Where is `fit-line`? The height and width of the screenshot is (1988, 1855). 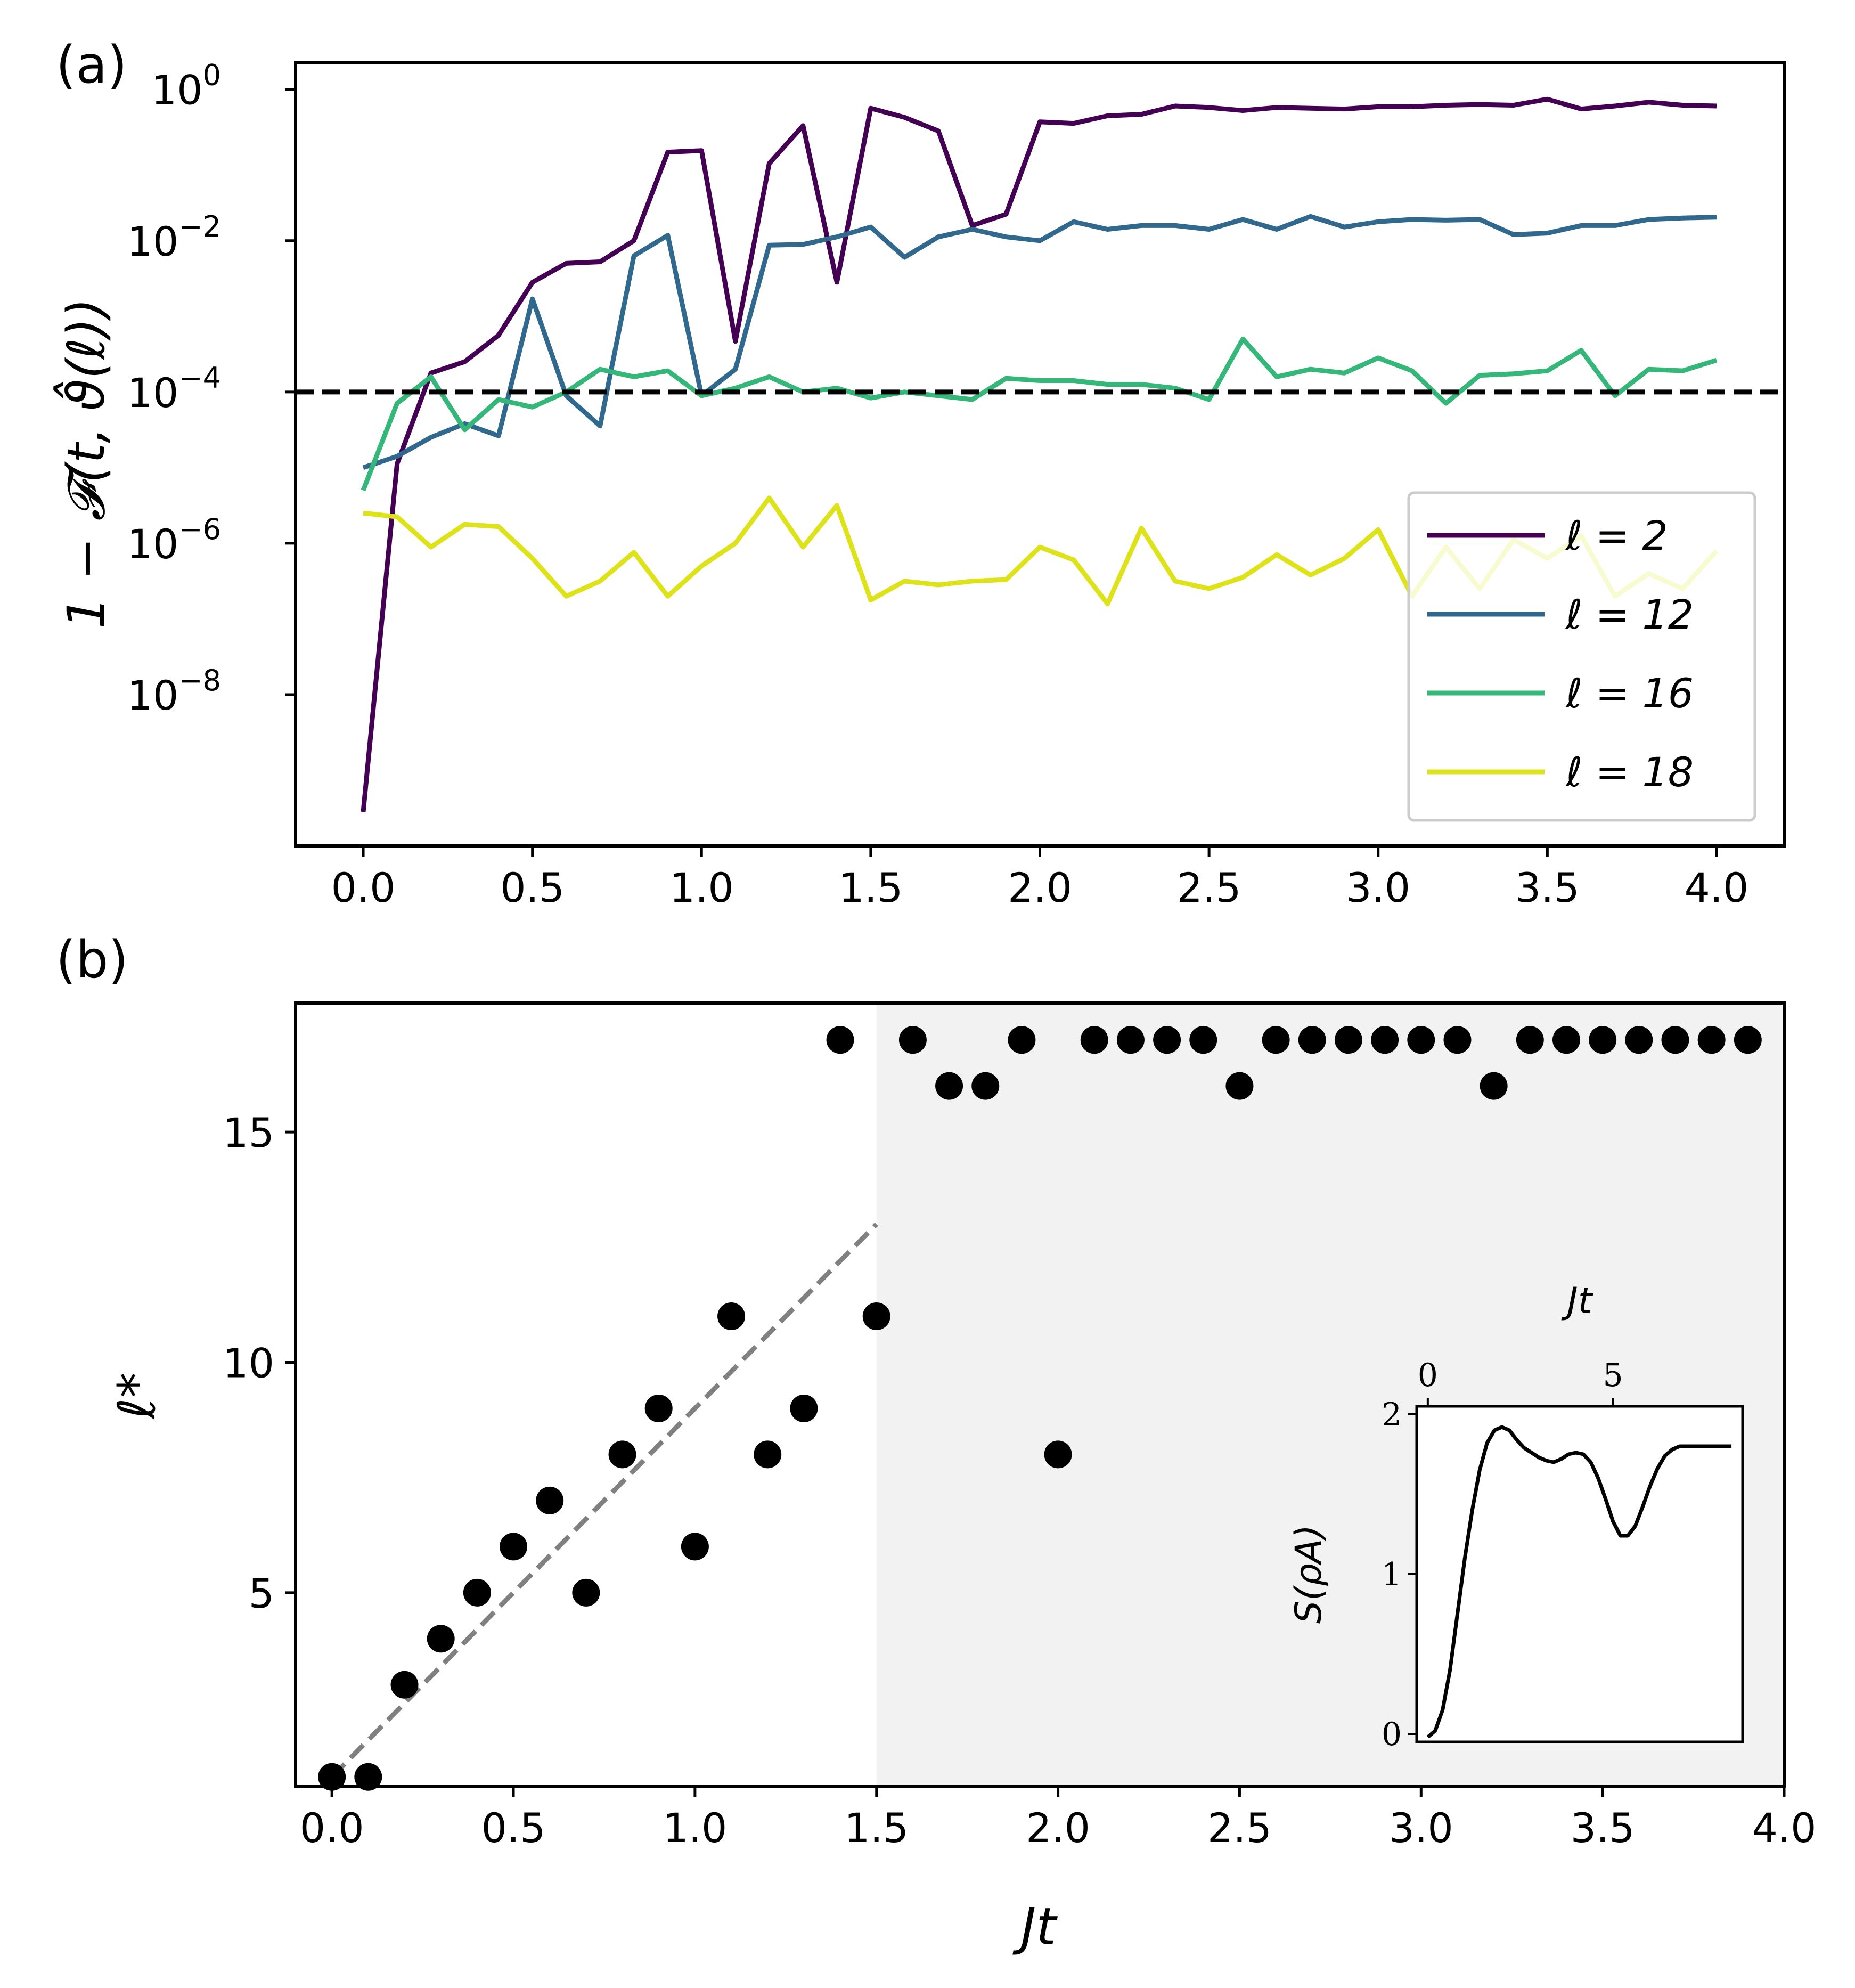 fit-line is located at coordinates (604, 1500).